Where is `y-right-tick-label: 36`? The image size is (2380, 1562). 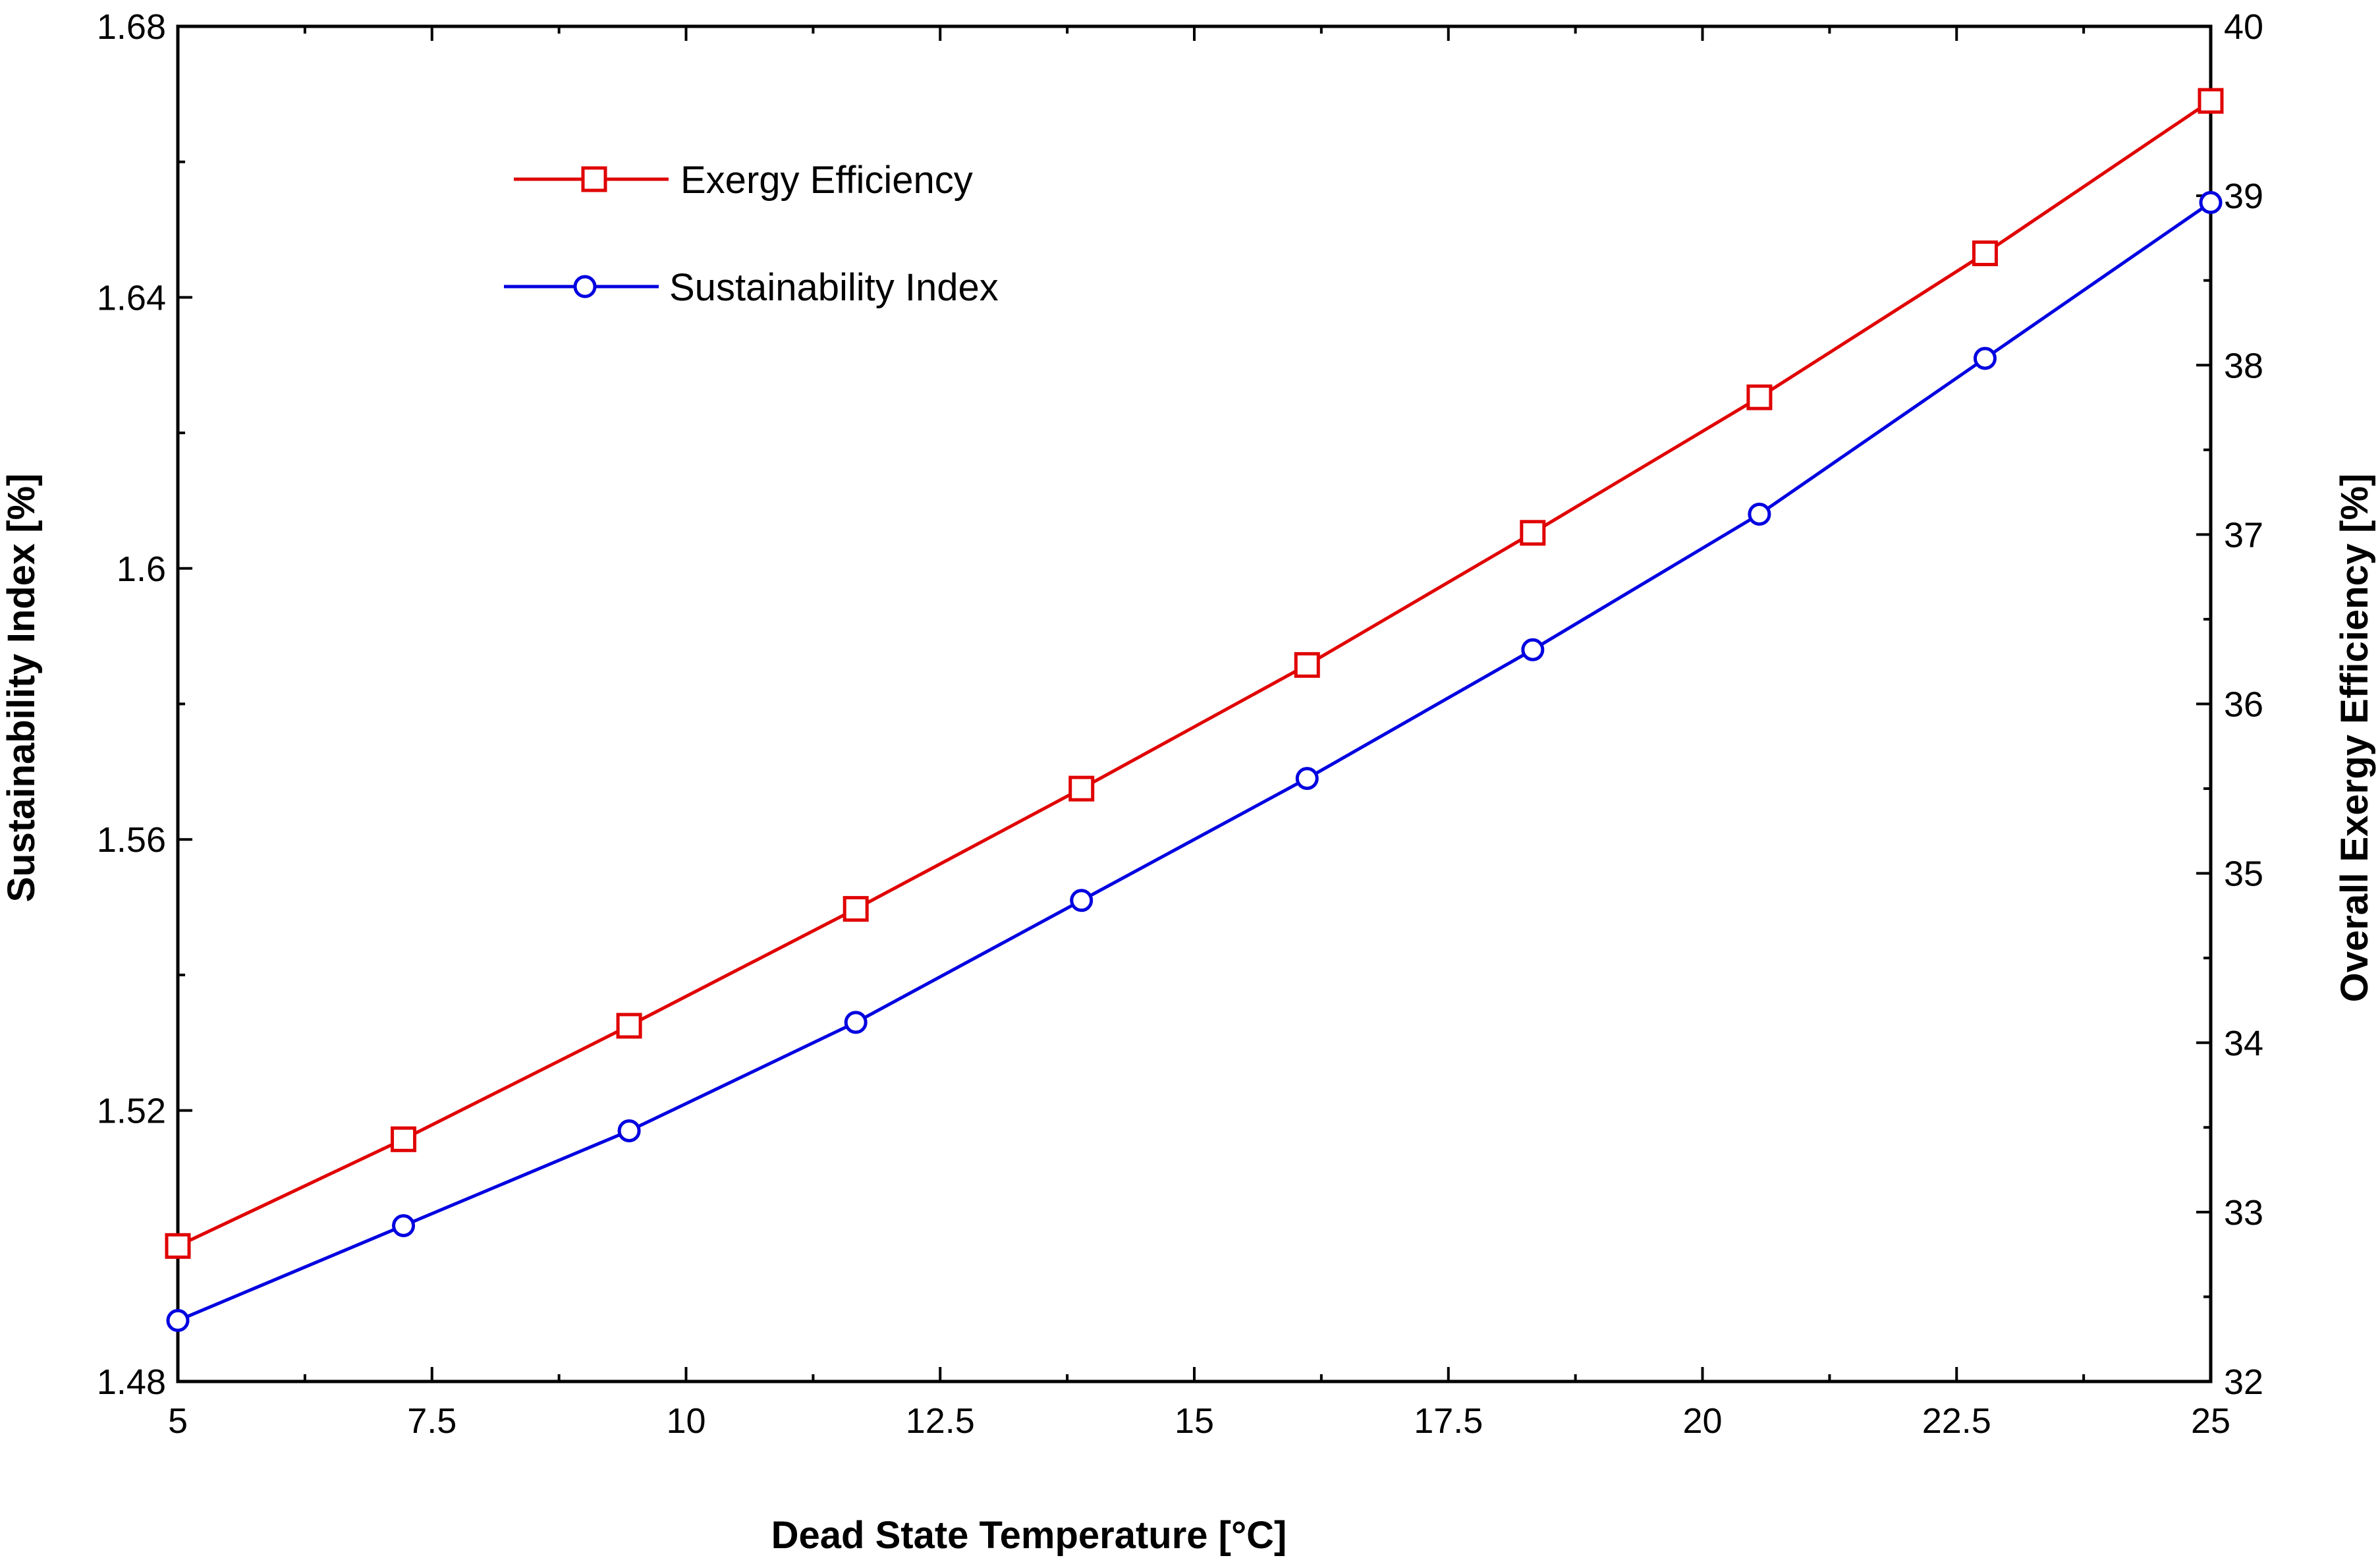 y-right-tick-label: 36 is located at coordinates (2243, 705).